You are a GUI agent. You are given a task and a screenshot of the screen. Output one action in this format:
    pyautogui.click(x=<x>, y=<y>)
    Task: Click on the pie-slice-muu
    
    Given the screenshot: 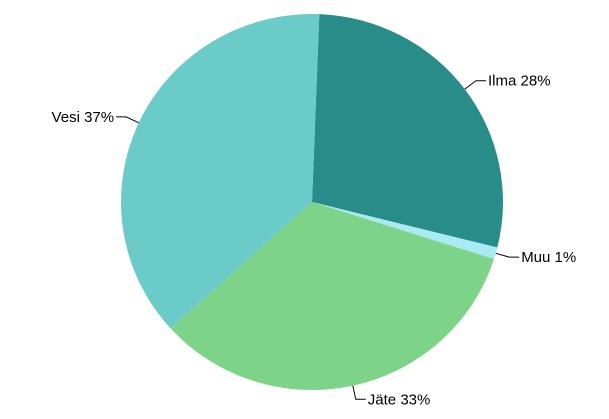 What is the action you would take?
    pyautogui.click(x=405, y=231)
    